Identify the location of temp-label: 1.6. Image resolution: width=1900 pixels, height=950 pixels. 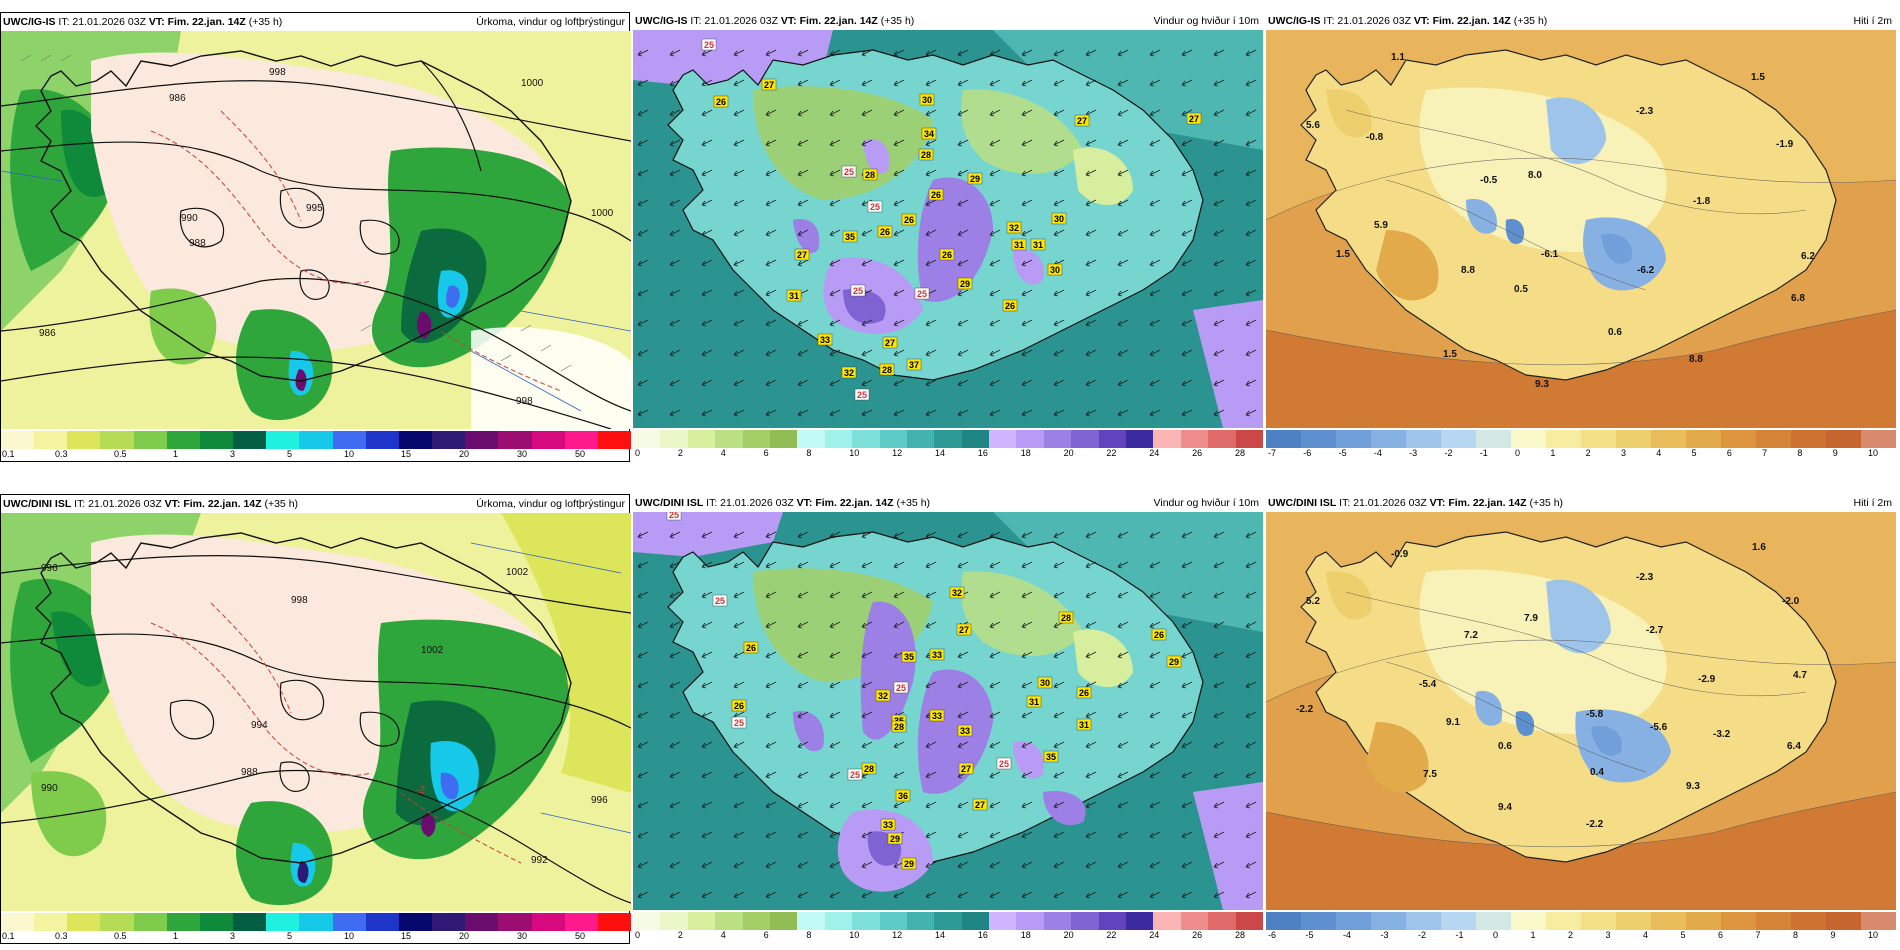
(1759, 547).